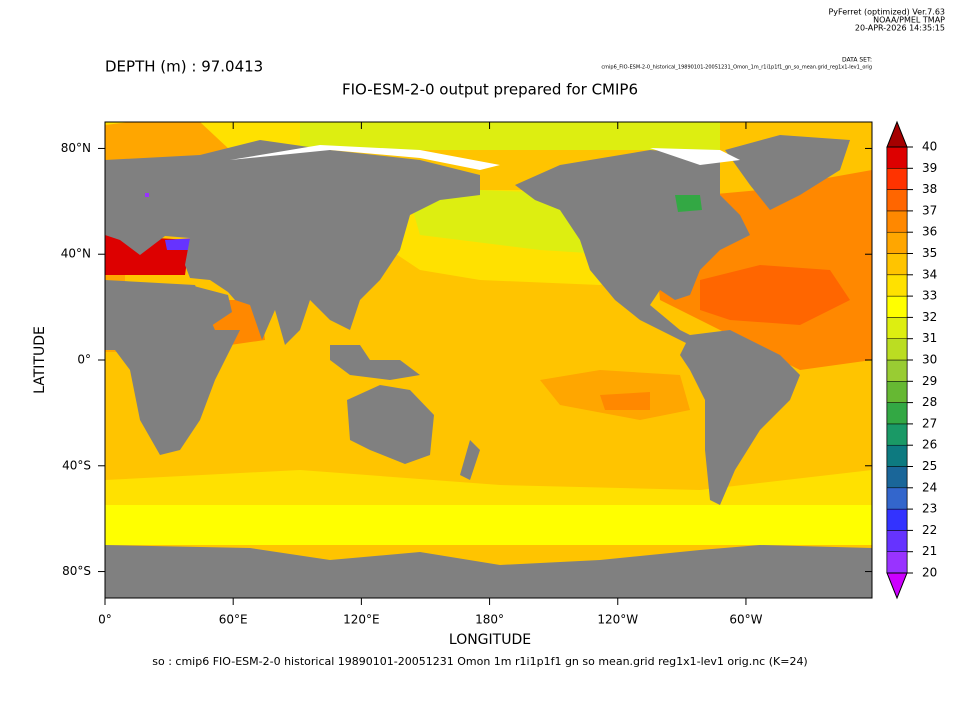 Image resolution: width=961 pixels, height=720 pixels. What do you see at coordinates (76, 148) in the screenshot?
I see `y-tick-label: 80°N` at bounding box center [76, 148].